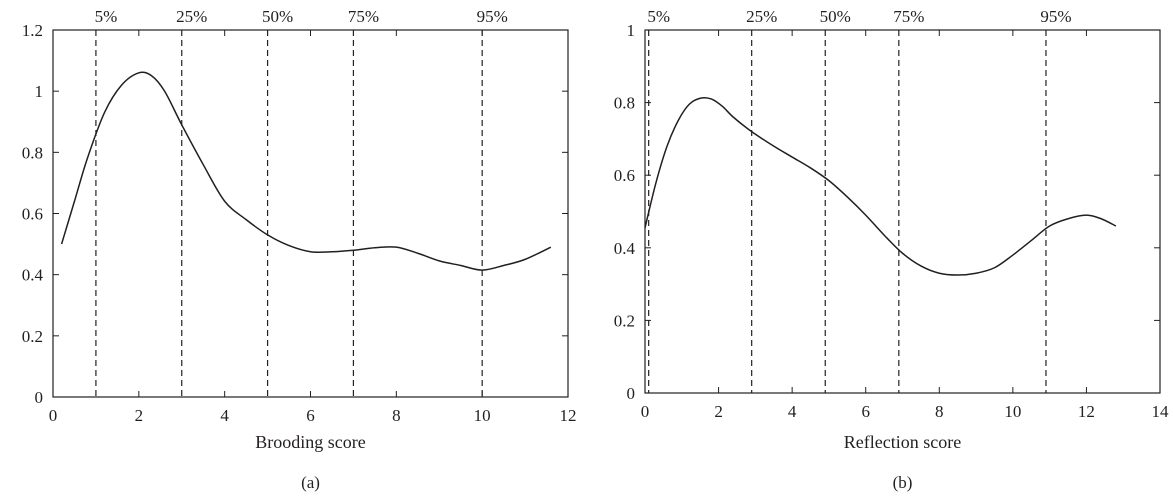 This screenshot has width=1173, height=501. What do you see at coordinates (32, 30) in the screenshot?
I see `y-tick-label: 1.2` at bounding box center [32, 30].